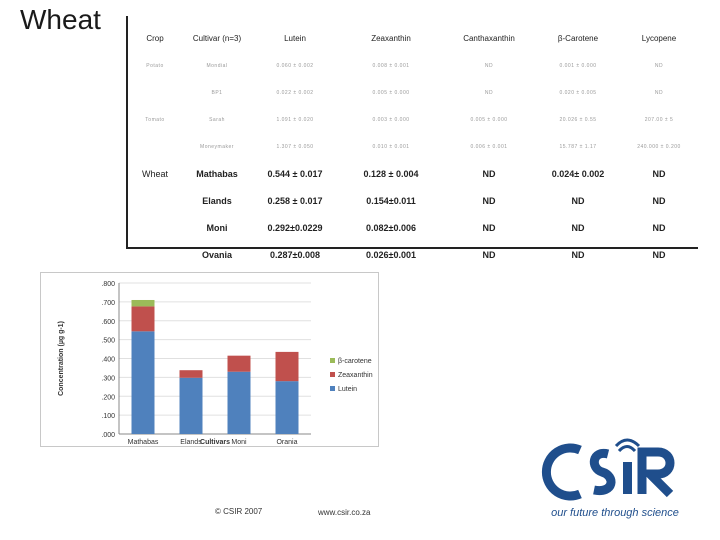 The width and height of the screenshot is (720, 540). Describe the element at coordinates (127, 132) in the screenshot. I see `table-left-border` at that location.